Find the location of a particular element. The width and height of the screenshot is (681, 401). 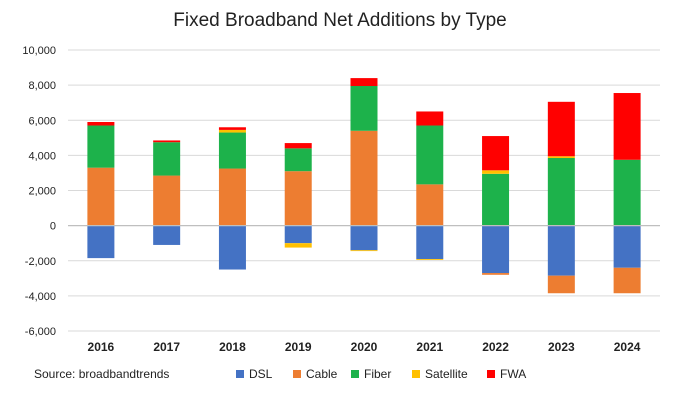

bar-satellite-2023 is located at coordinates (561, 157).